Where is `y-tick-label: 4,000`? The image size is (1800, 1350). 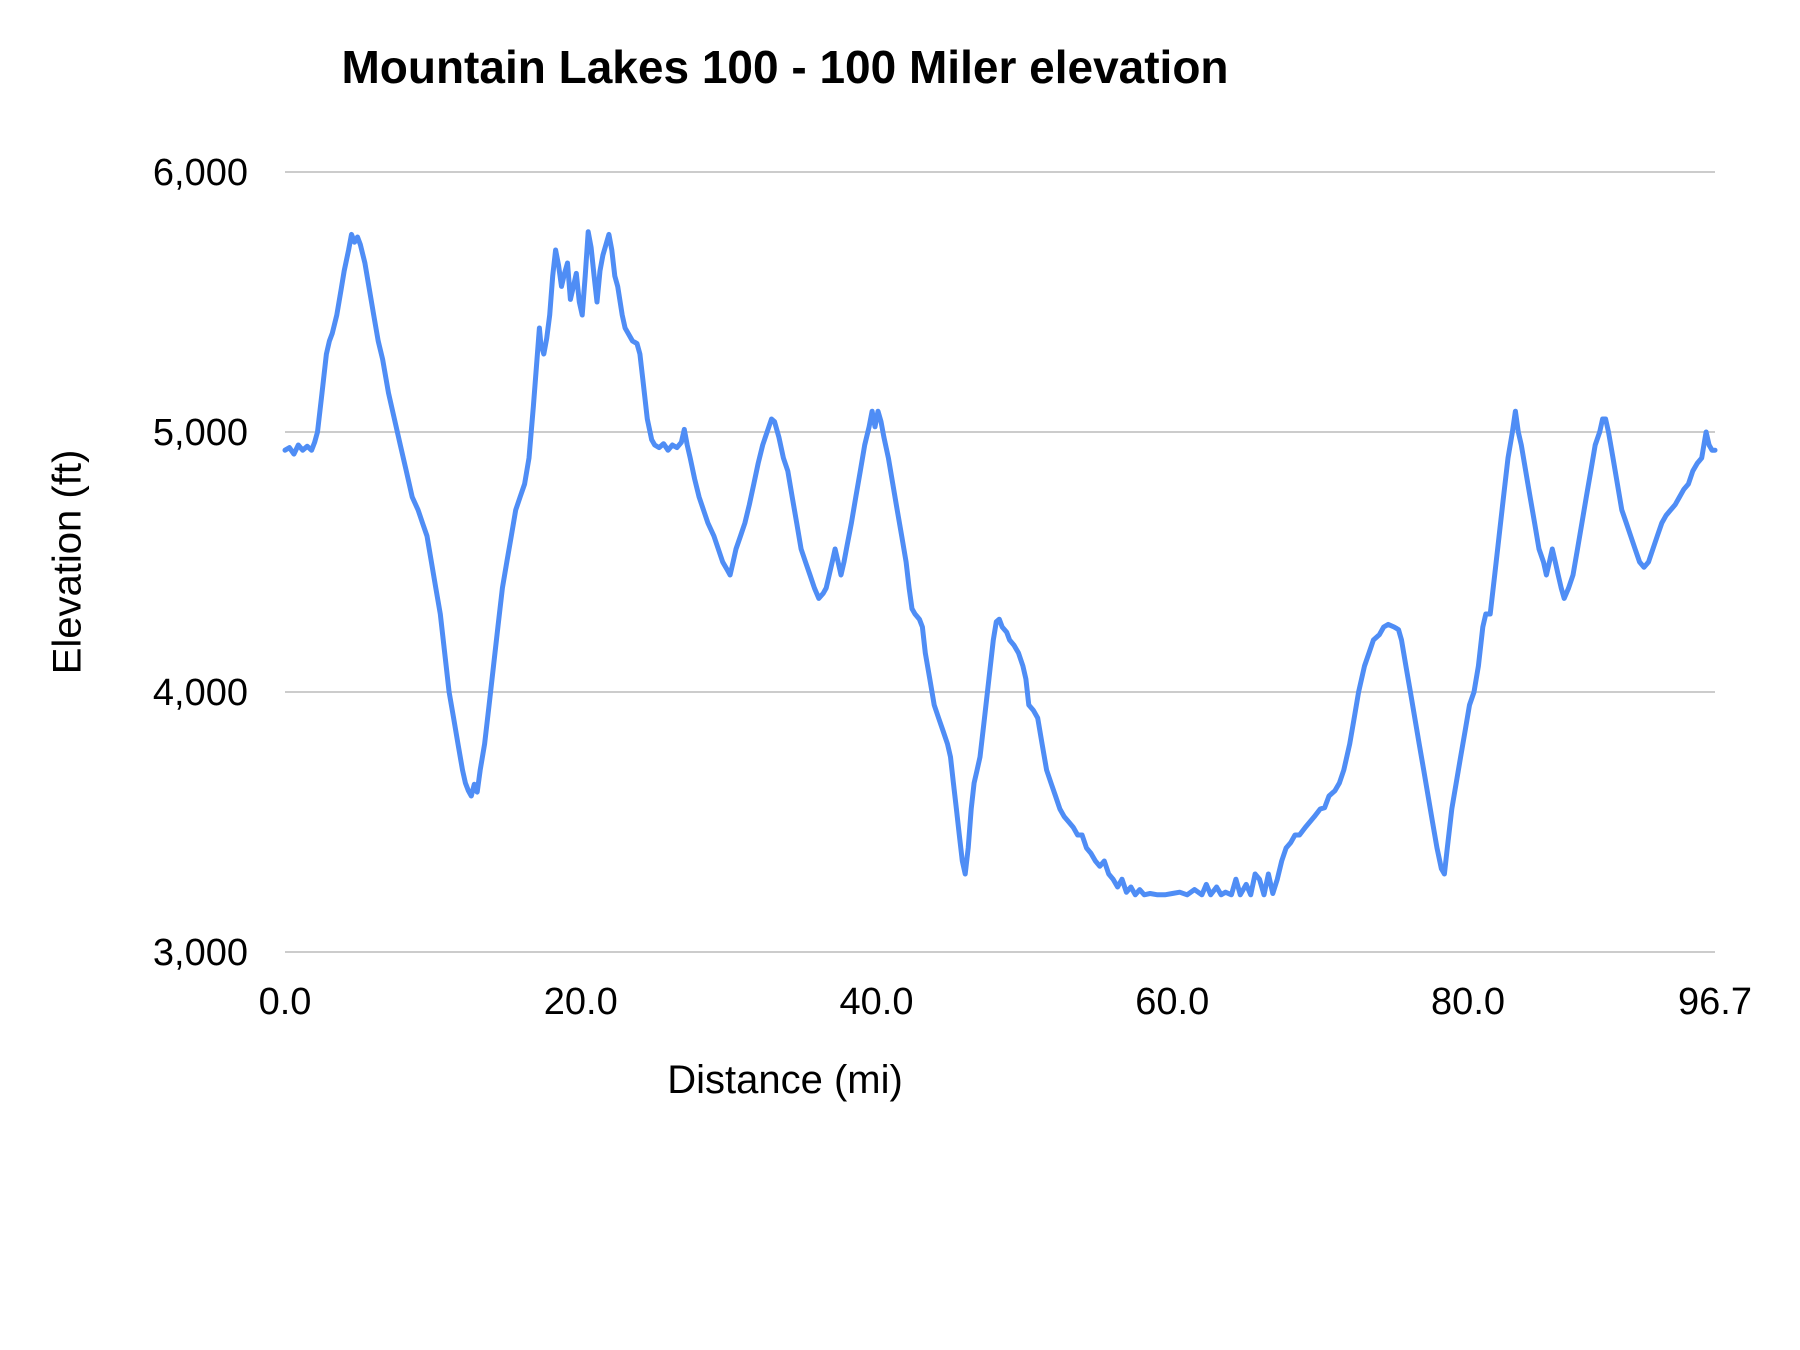
y-tick-label: 4,000 is located at coordinates (200, 693).